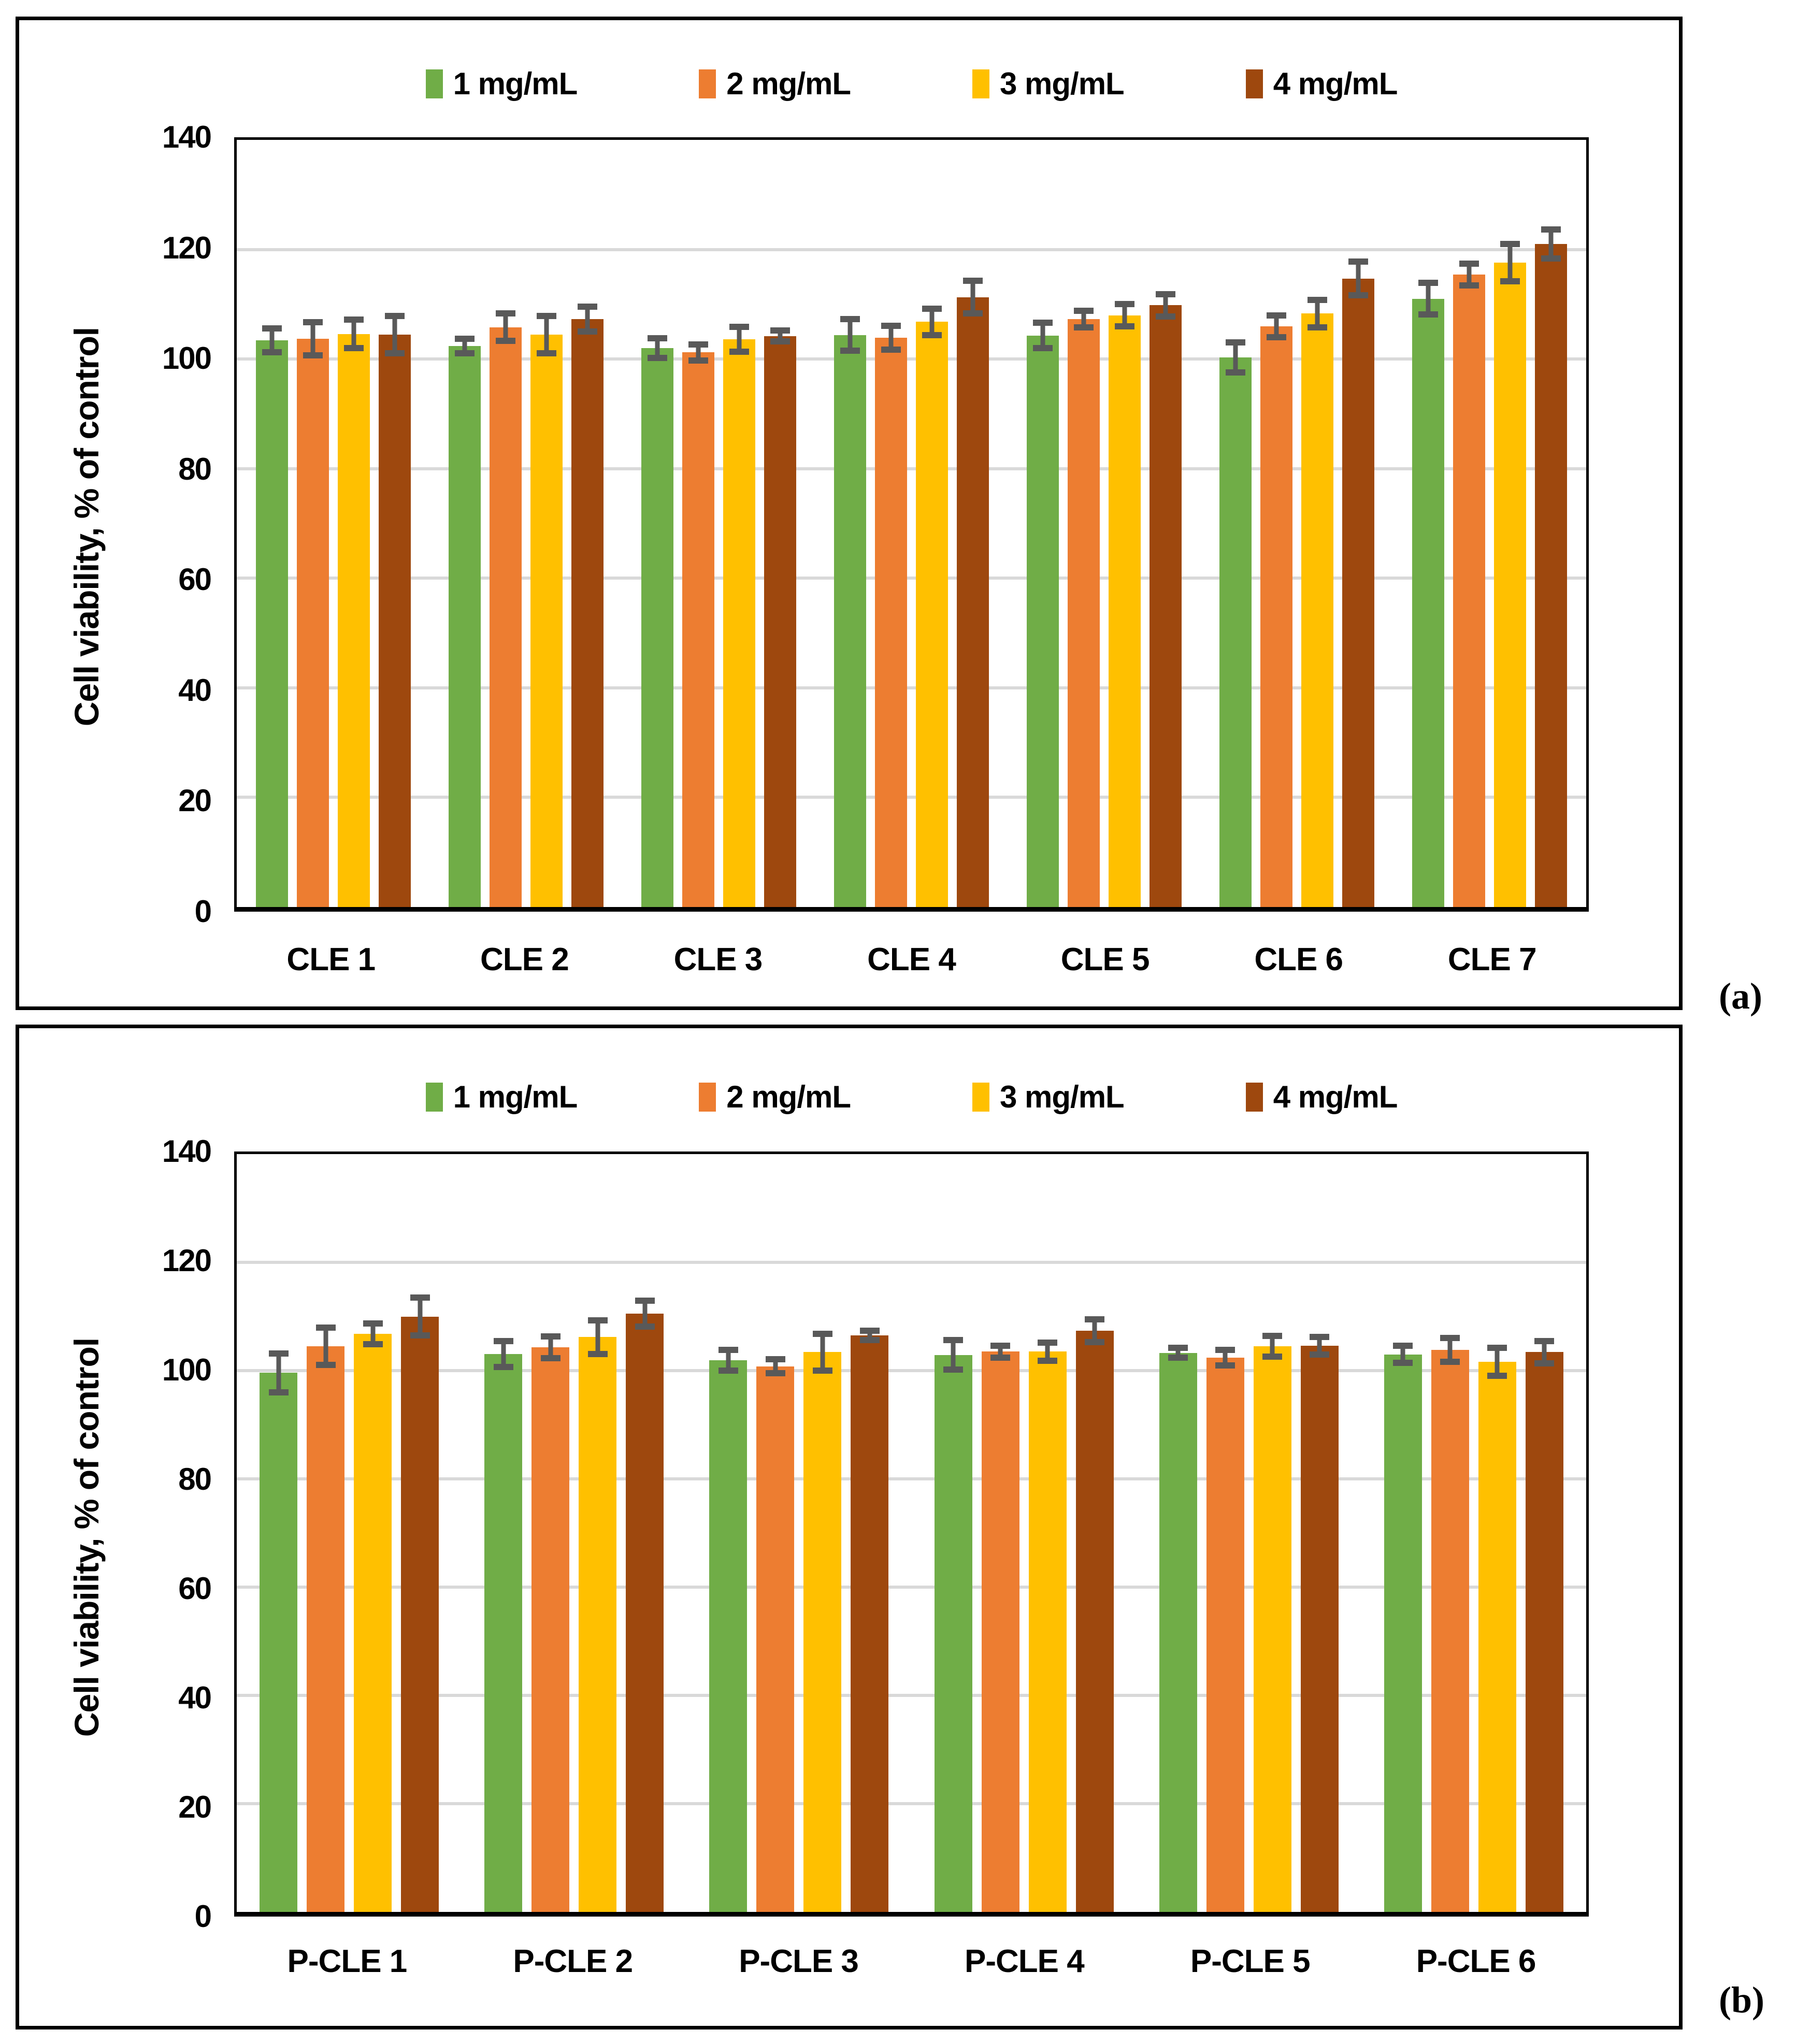  I want to click on y-tick-label: 40, so click(195, 1697).